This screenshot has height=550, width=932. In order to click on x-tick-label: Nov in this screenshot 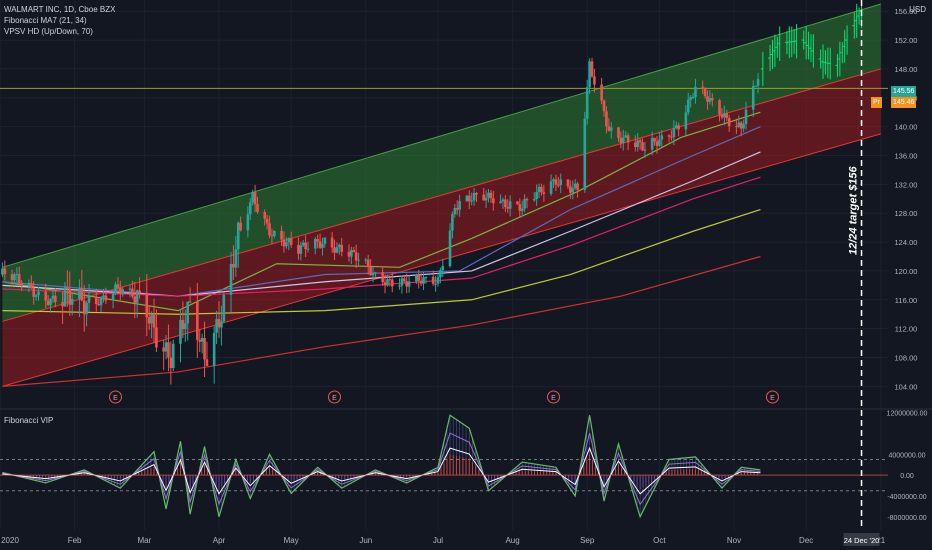, I will do `click(734, 540)`.